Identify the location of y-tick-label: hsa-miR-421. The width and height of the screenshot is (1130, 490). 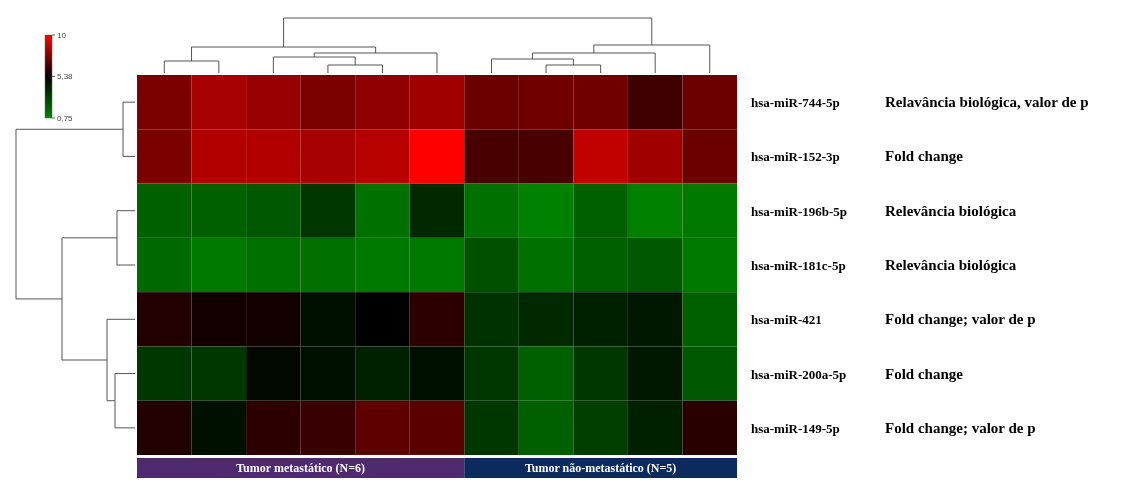
(786, 320).